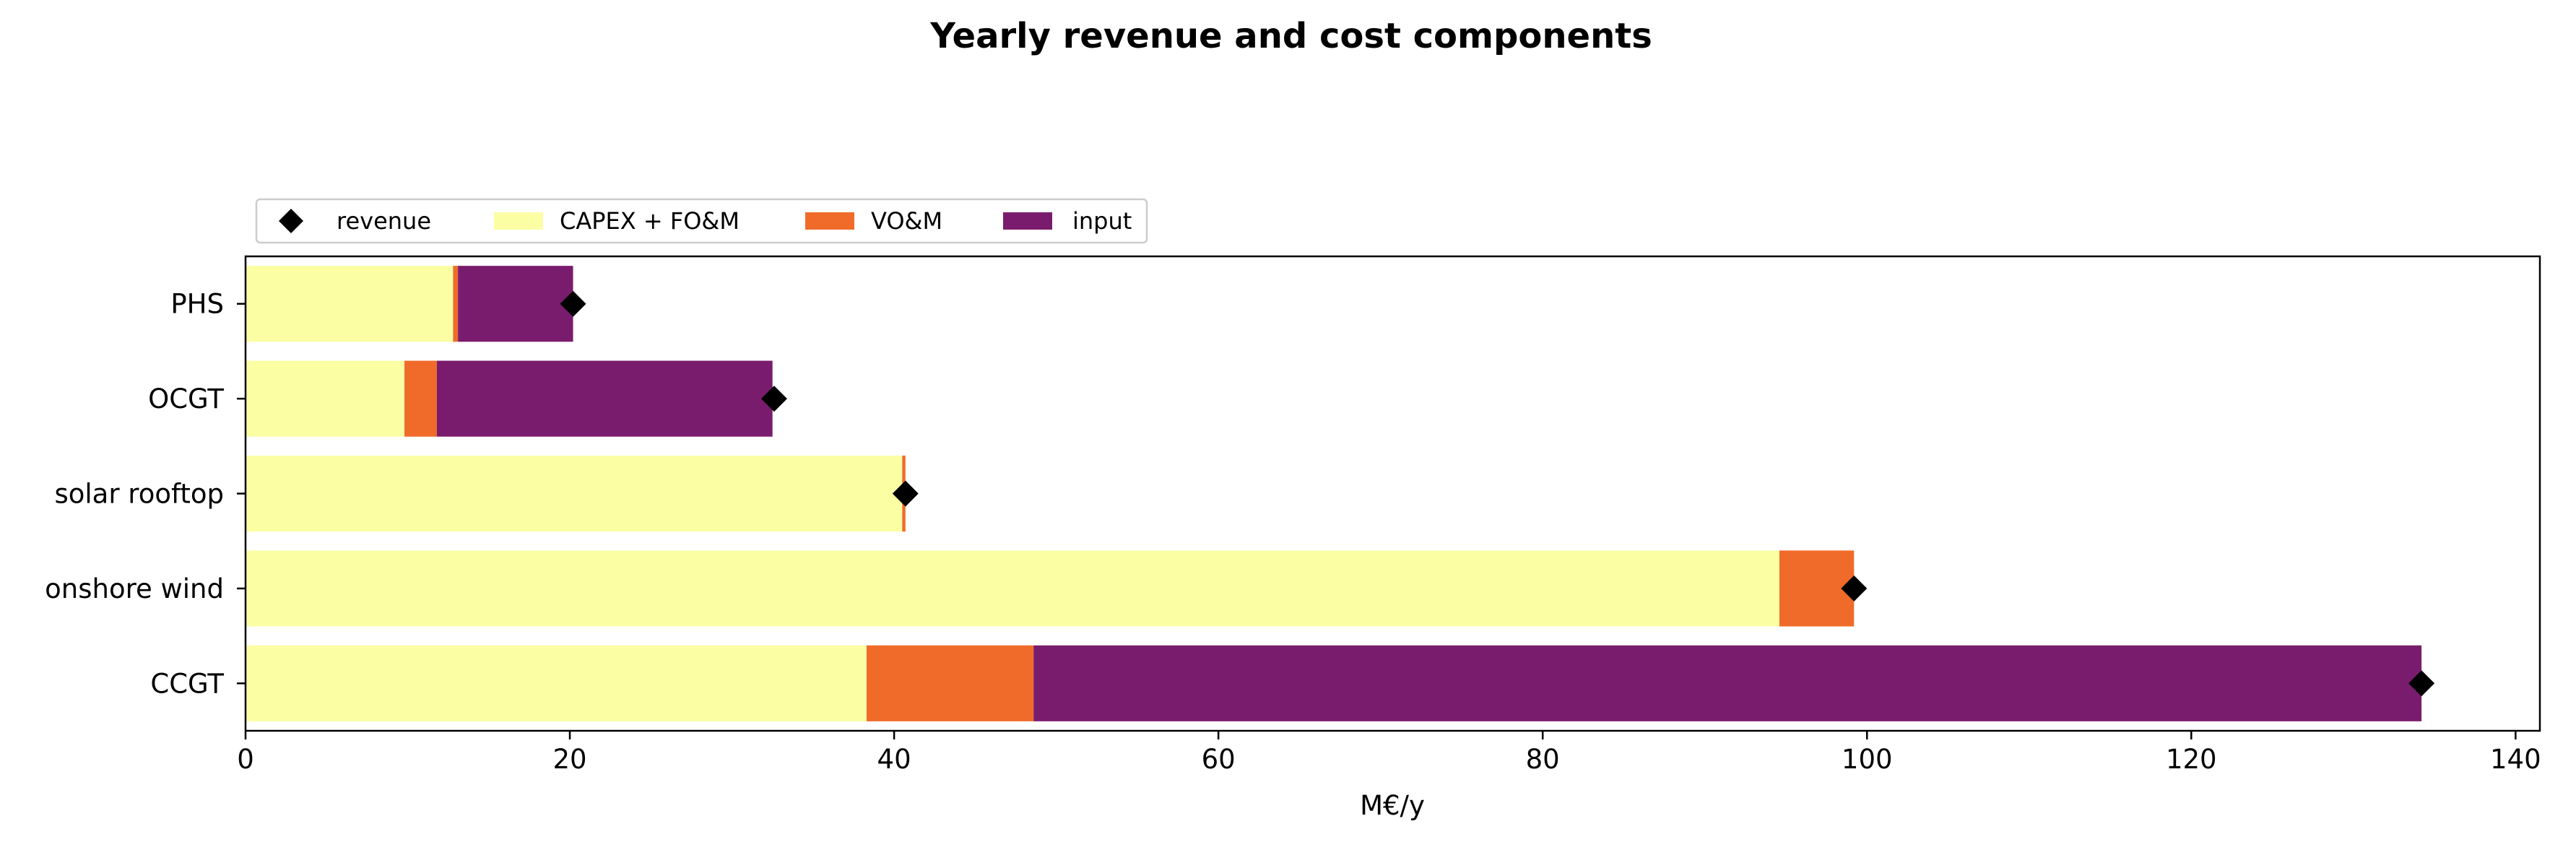 The width and height of the screenshot is (2576, 842). I want to click on bar-ccgt-vo-m, so click(950, 683).